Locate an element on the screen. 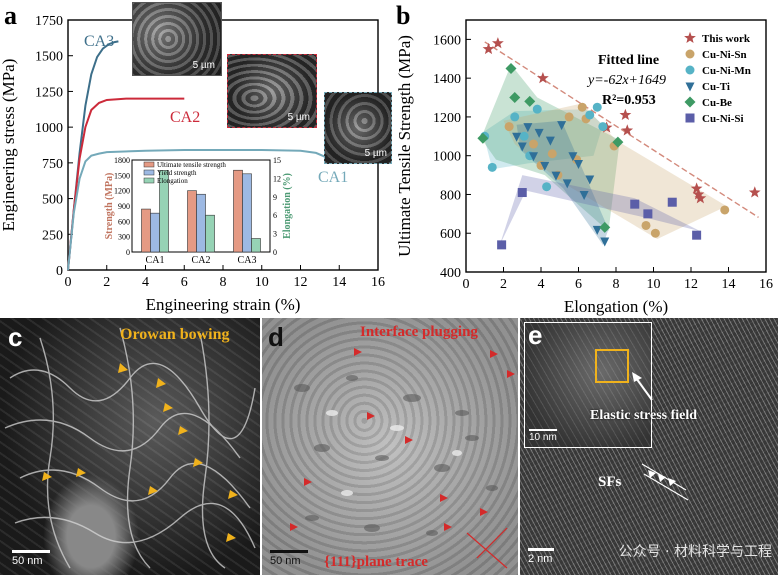 This screenshot has height=575, width=778. panel-label-d: d is located at coordinates (276, 337).